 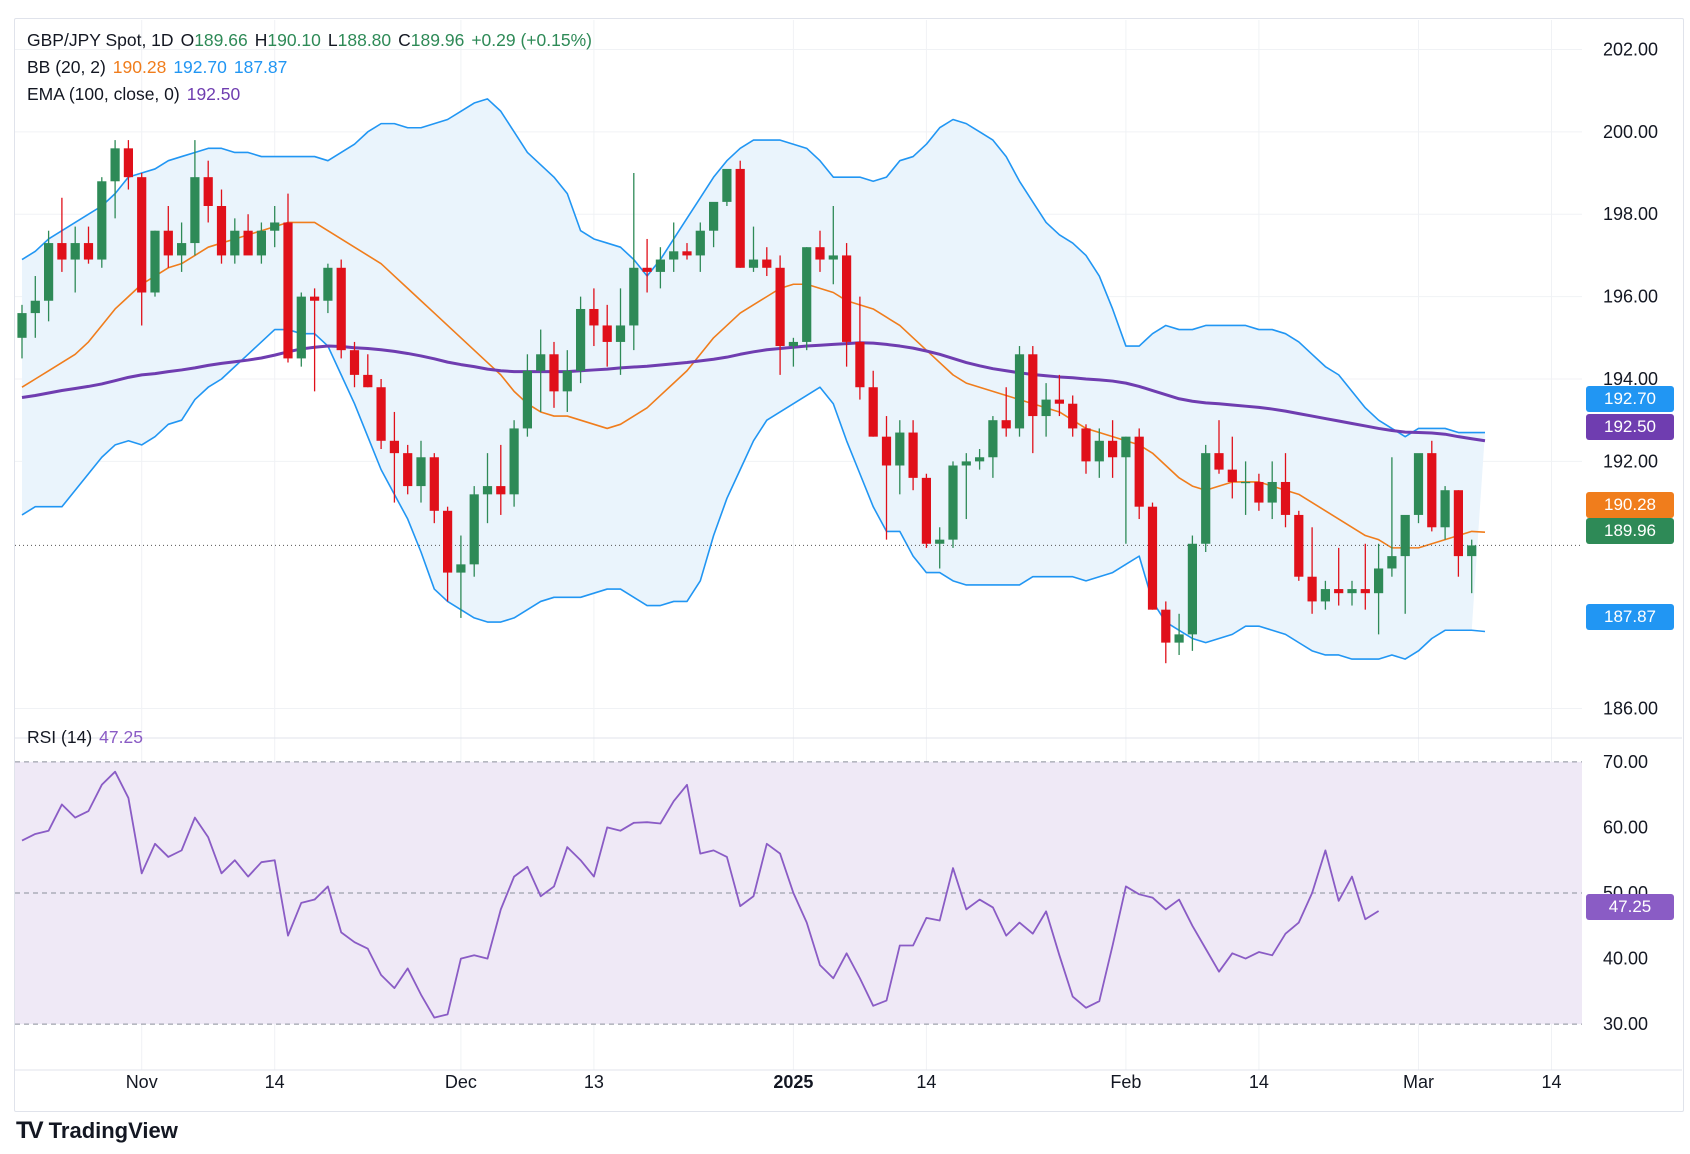 What do you see at coordinates (1630, 427) in the screenshot?
I see `ema-tag: 192.50` at bounding box center [1630, 427].